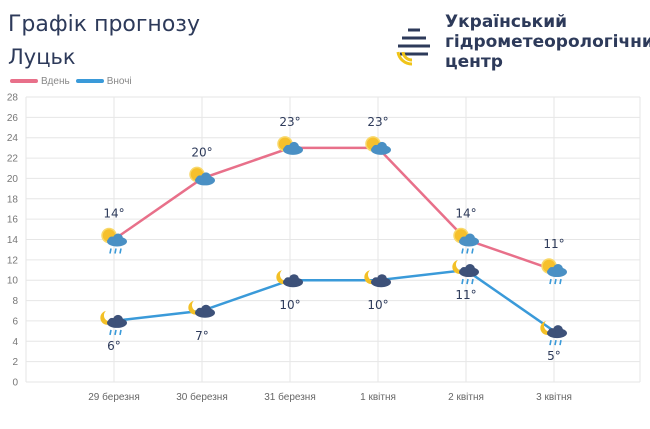 This screenshot has width=650, height=429. Describe the element at coordinates (114, 397) in the screenshot. I see `x-tick-label: 29 березня` at that location.